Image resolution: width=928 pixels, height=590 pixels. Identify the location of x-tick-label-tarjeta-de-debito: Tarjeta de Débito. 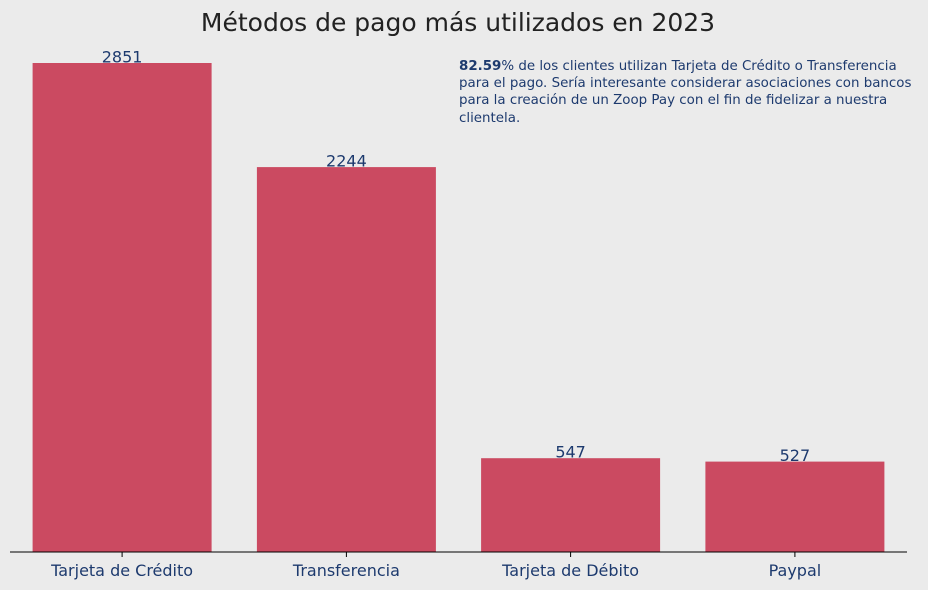
(570, 570).